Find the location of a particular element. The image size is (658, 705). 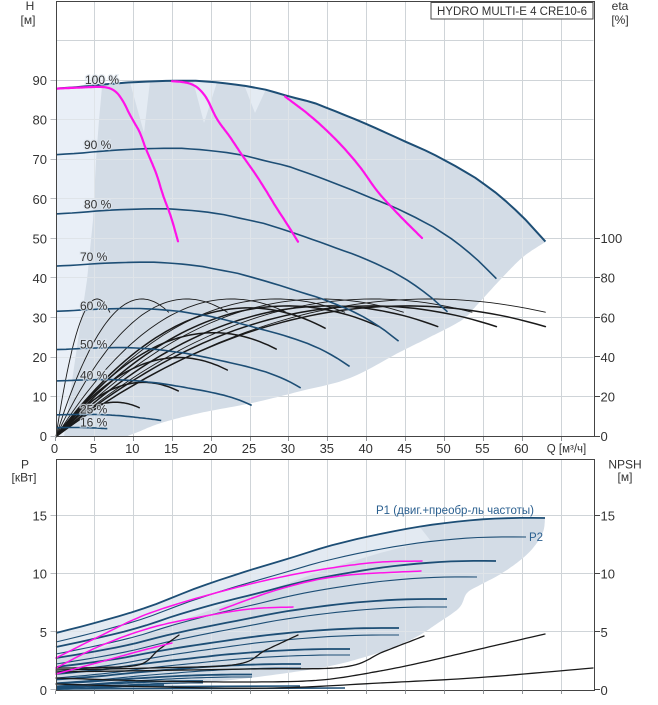

svg-text: 90 % is located at coordinates (98, 145).